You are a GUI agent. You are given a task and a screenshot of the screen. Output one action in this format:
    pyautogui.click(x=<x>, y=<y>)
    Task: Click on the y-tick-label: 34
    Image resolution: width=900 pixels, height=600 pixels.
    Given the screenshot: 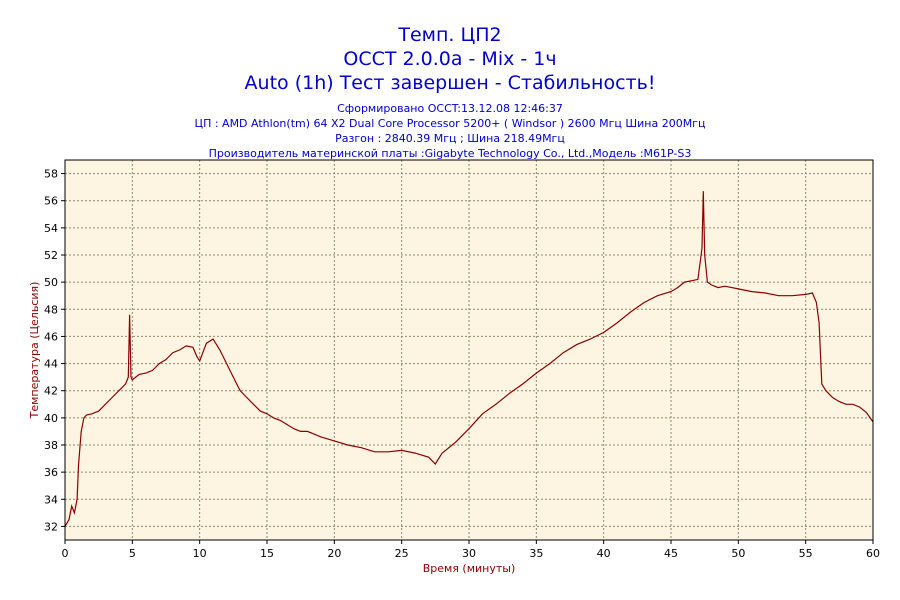 What is the action you would take?
    pyautogui.click(x=51, y=499)
    